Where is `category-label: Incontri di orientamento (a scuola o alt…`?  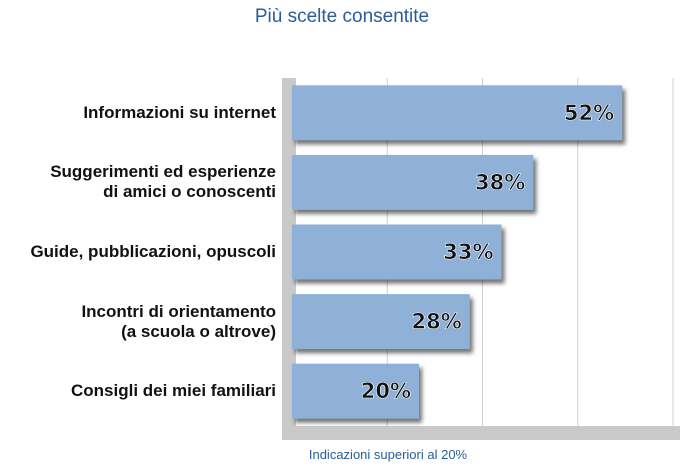
category-label: Incontri di orientamento (a scuola o alt… is located at coordinates (178, 321).